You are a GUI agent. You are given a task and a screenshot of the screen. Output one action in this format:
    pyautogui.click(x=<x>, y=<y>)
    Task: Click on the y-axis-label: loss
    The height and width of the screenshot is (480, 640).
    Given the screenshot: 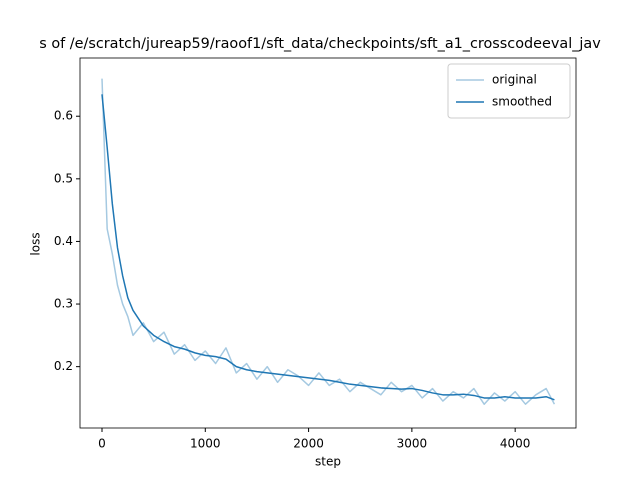 What is the action you would take?
    pyautogui.click(x=36, y=243)
    